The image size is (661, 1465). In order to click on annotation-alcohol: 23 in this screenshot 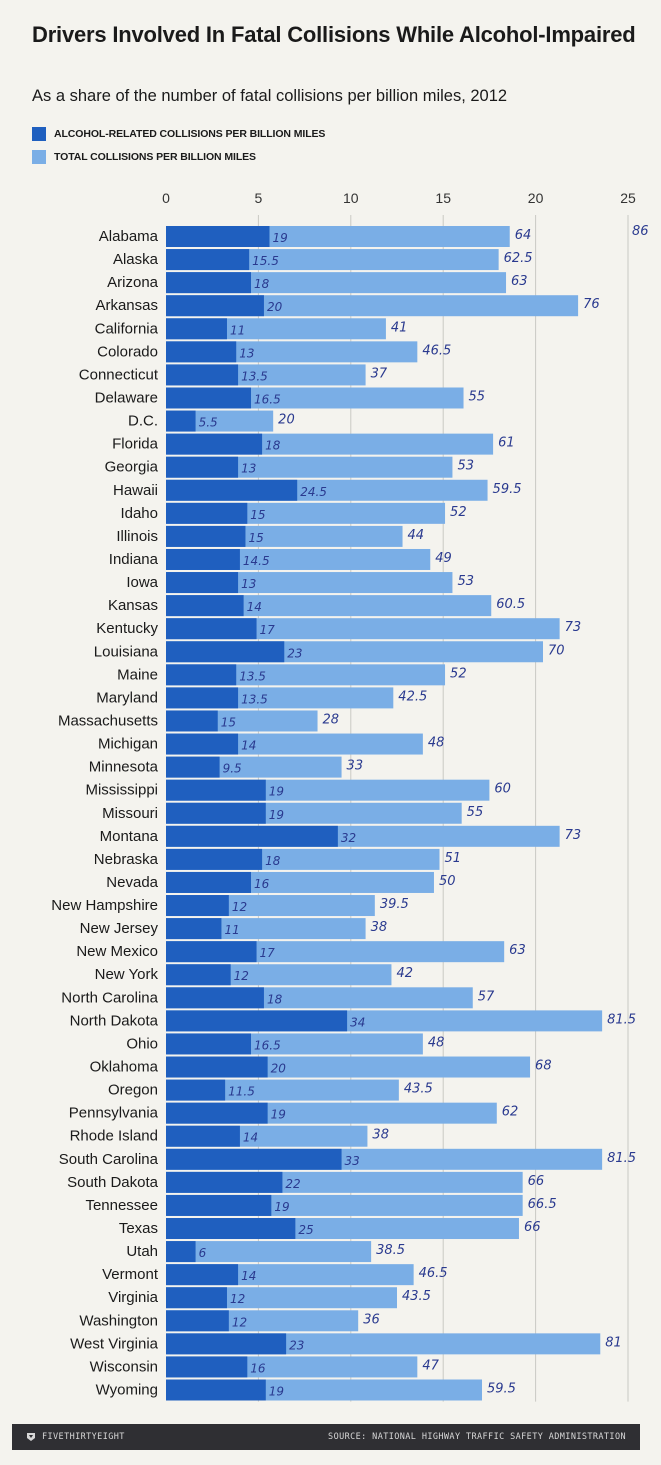, I will do `click(296, 1345)`.